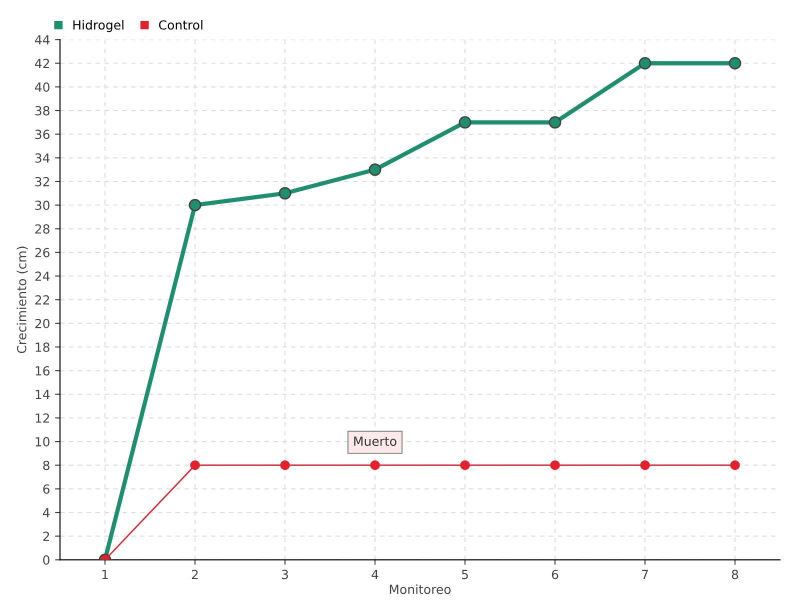  Describe the element at coordinates (43, 371) in the screenshot. I see `y-tick-label: 16` at that location.